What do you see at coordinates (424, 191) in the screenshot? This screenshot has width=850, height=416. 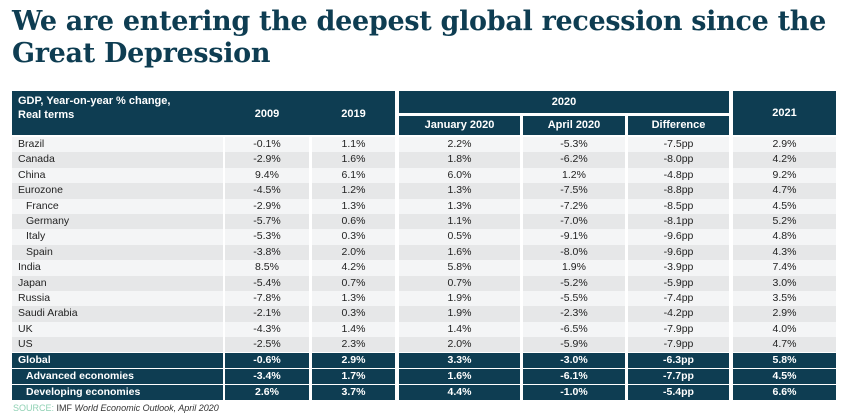 I see `table-row: Eurozone -4.5% 1.2% 1.3% -7.5% -8.8pp 4.7%` at bounding box center [424, 191].